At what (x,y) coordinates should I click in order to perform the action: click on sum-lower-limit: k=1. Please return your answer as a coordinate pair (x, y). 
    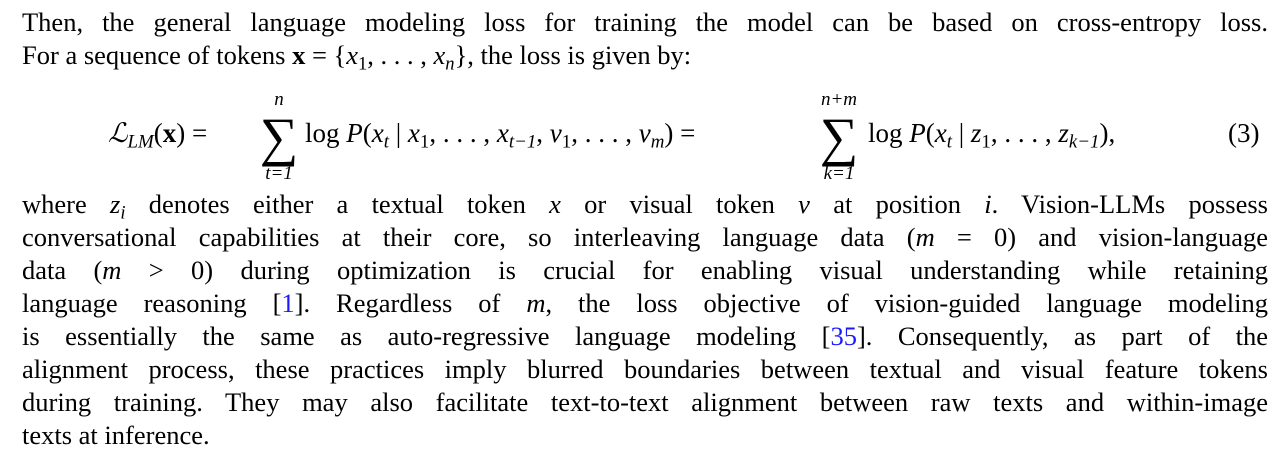
    Looking at the image, I should click on (839, 173).